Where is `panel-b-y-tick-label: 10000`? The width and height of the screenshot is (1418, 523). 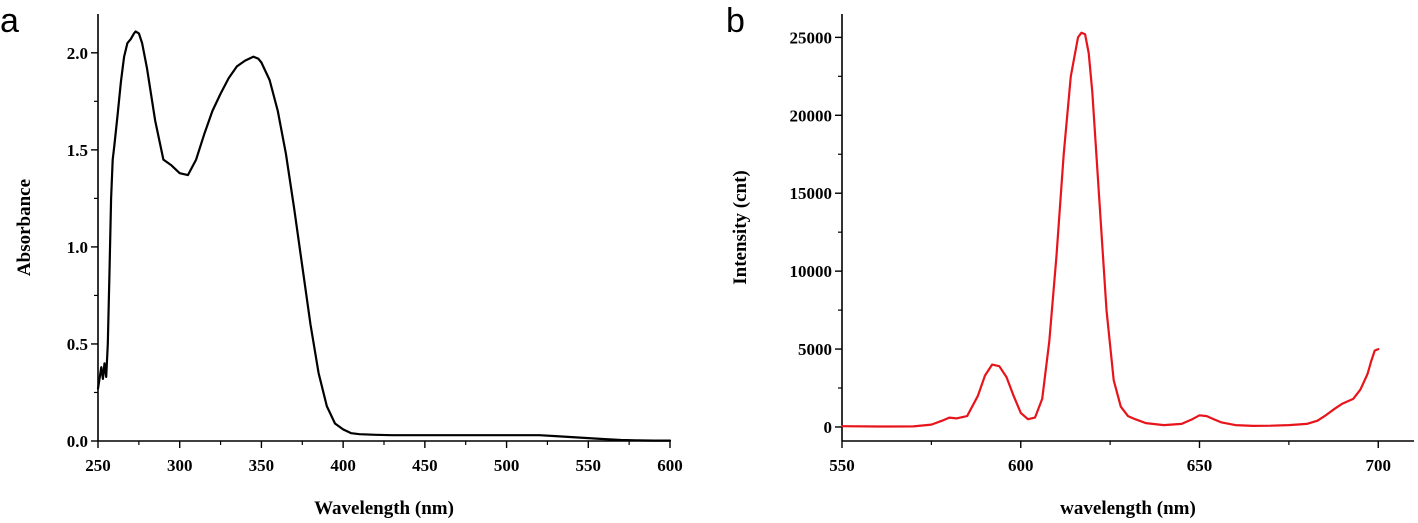 panel-b-y-tick-label: 10000 is located at coordinates (811, 271).